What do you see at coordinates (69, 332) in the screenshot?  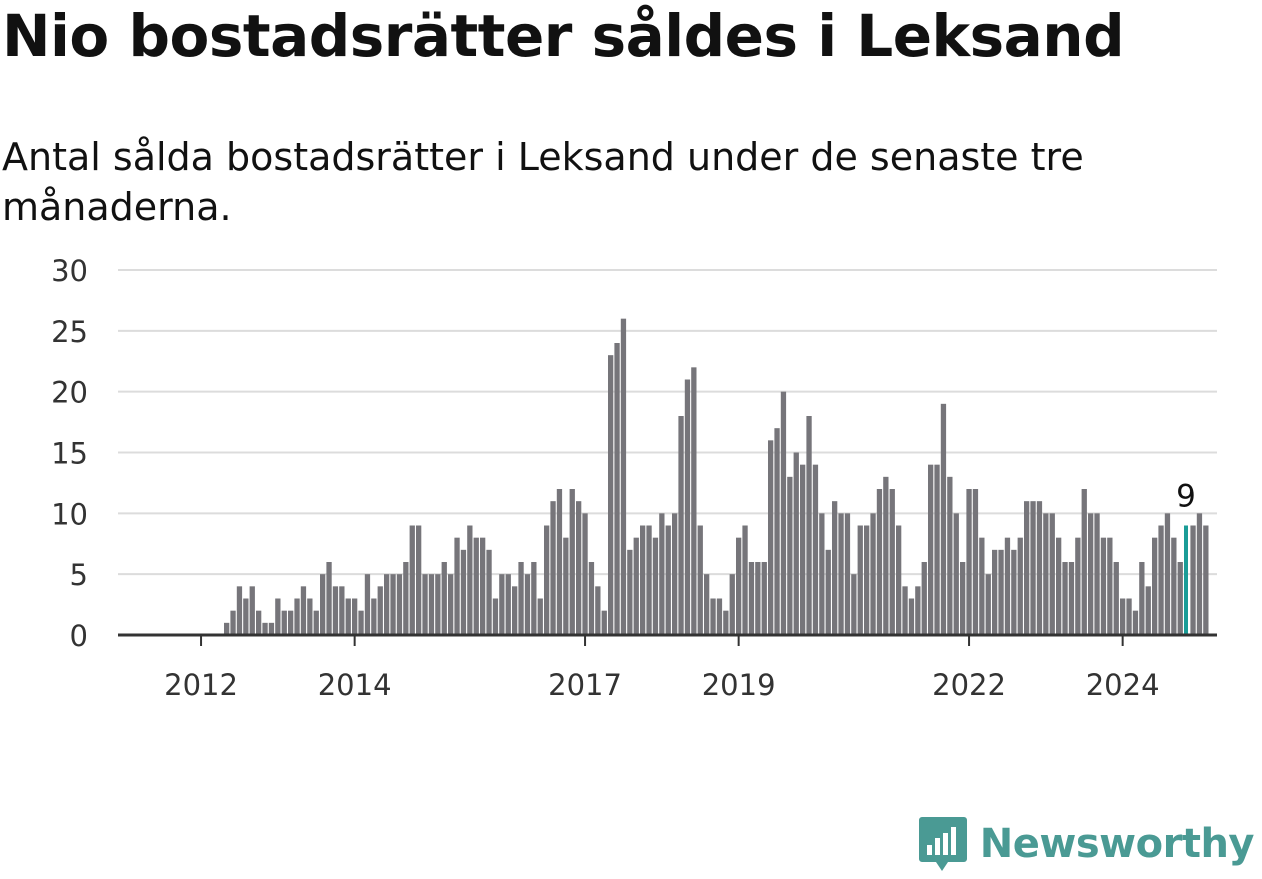 I see `y-tick-label: 25` at bounding box center [69, 332].